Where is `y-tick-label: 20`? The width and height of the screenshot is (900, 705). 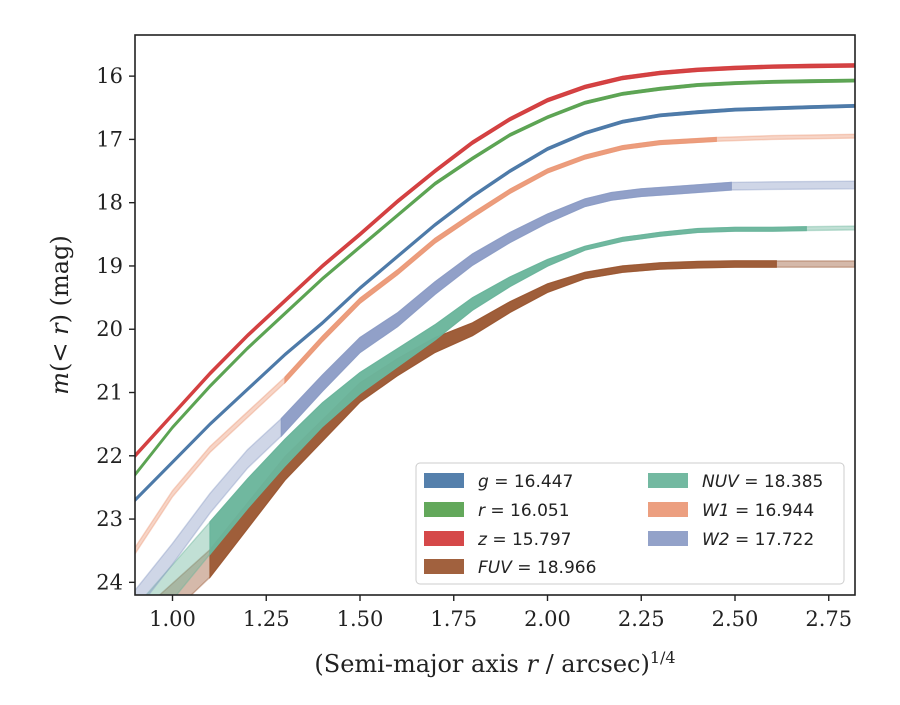 y-tick-label: 20 is located at coordinates (109, 329).